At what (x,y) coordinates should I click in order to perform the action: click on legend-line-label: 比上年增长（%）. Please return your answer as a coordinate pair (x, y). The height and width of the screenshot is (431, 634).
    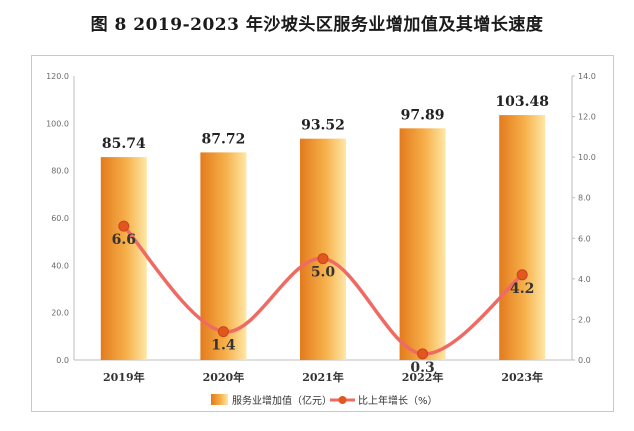
    Looking at the image, I should click on (398, 400).